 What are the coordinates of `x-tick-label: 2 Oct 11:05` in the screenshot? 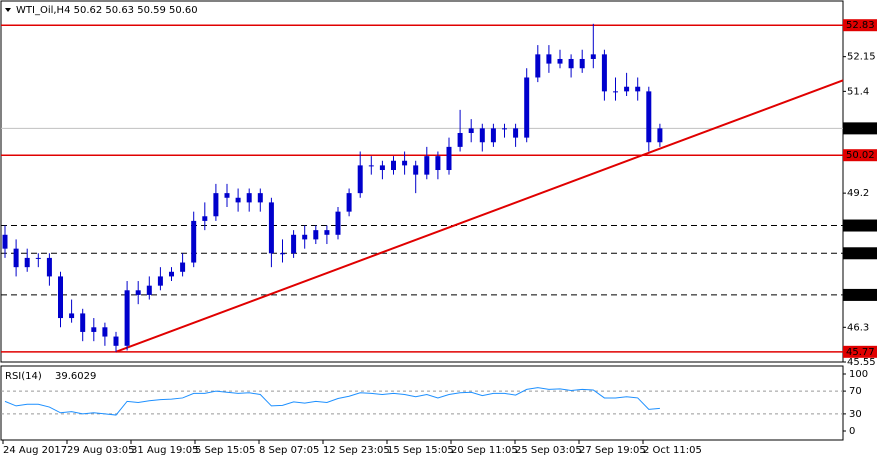 It's located at (672, 450).